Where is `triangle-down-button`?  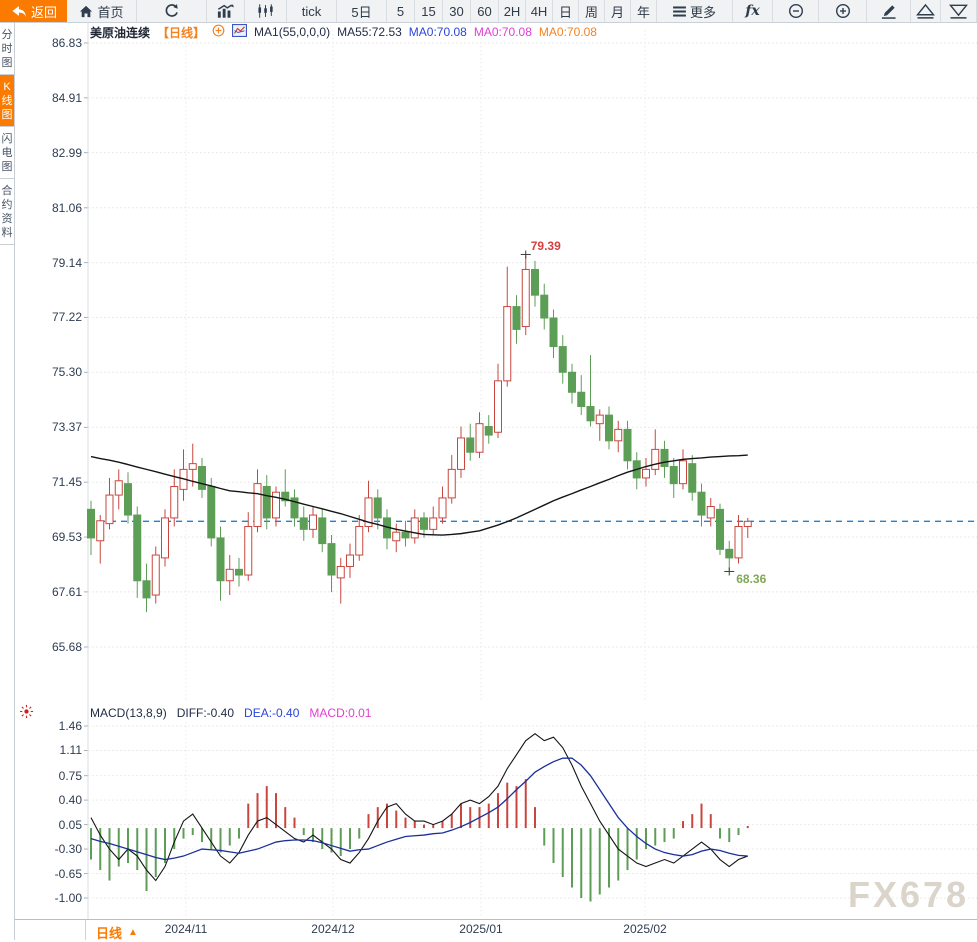
triangle-down-button is located at coordinates (959, 11).